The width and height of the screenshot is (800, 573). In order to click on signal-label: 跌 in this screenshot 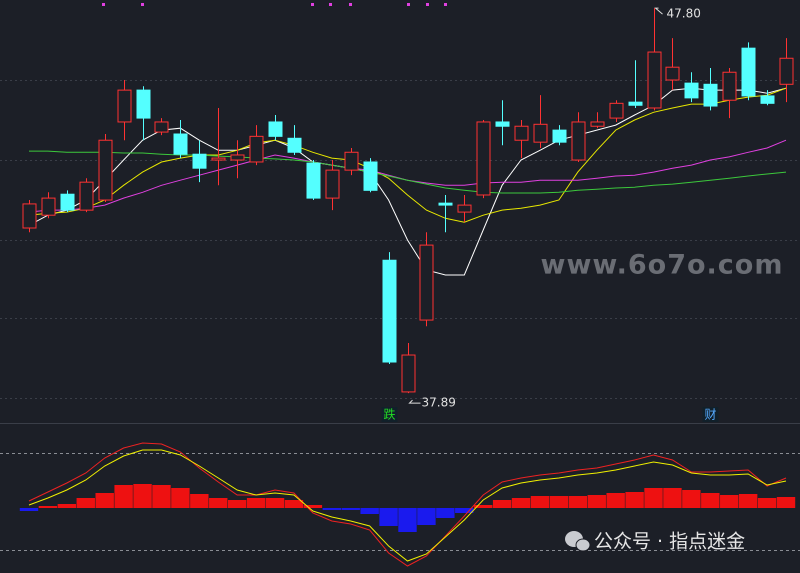, I will do `click(389, 414)`.